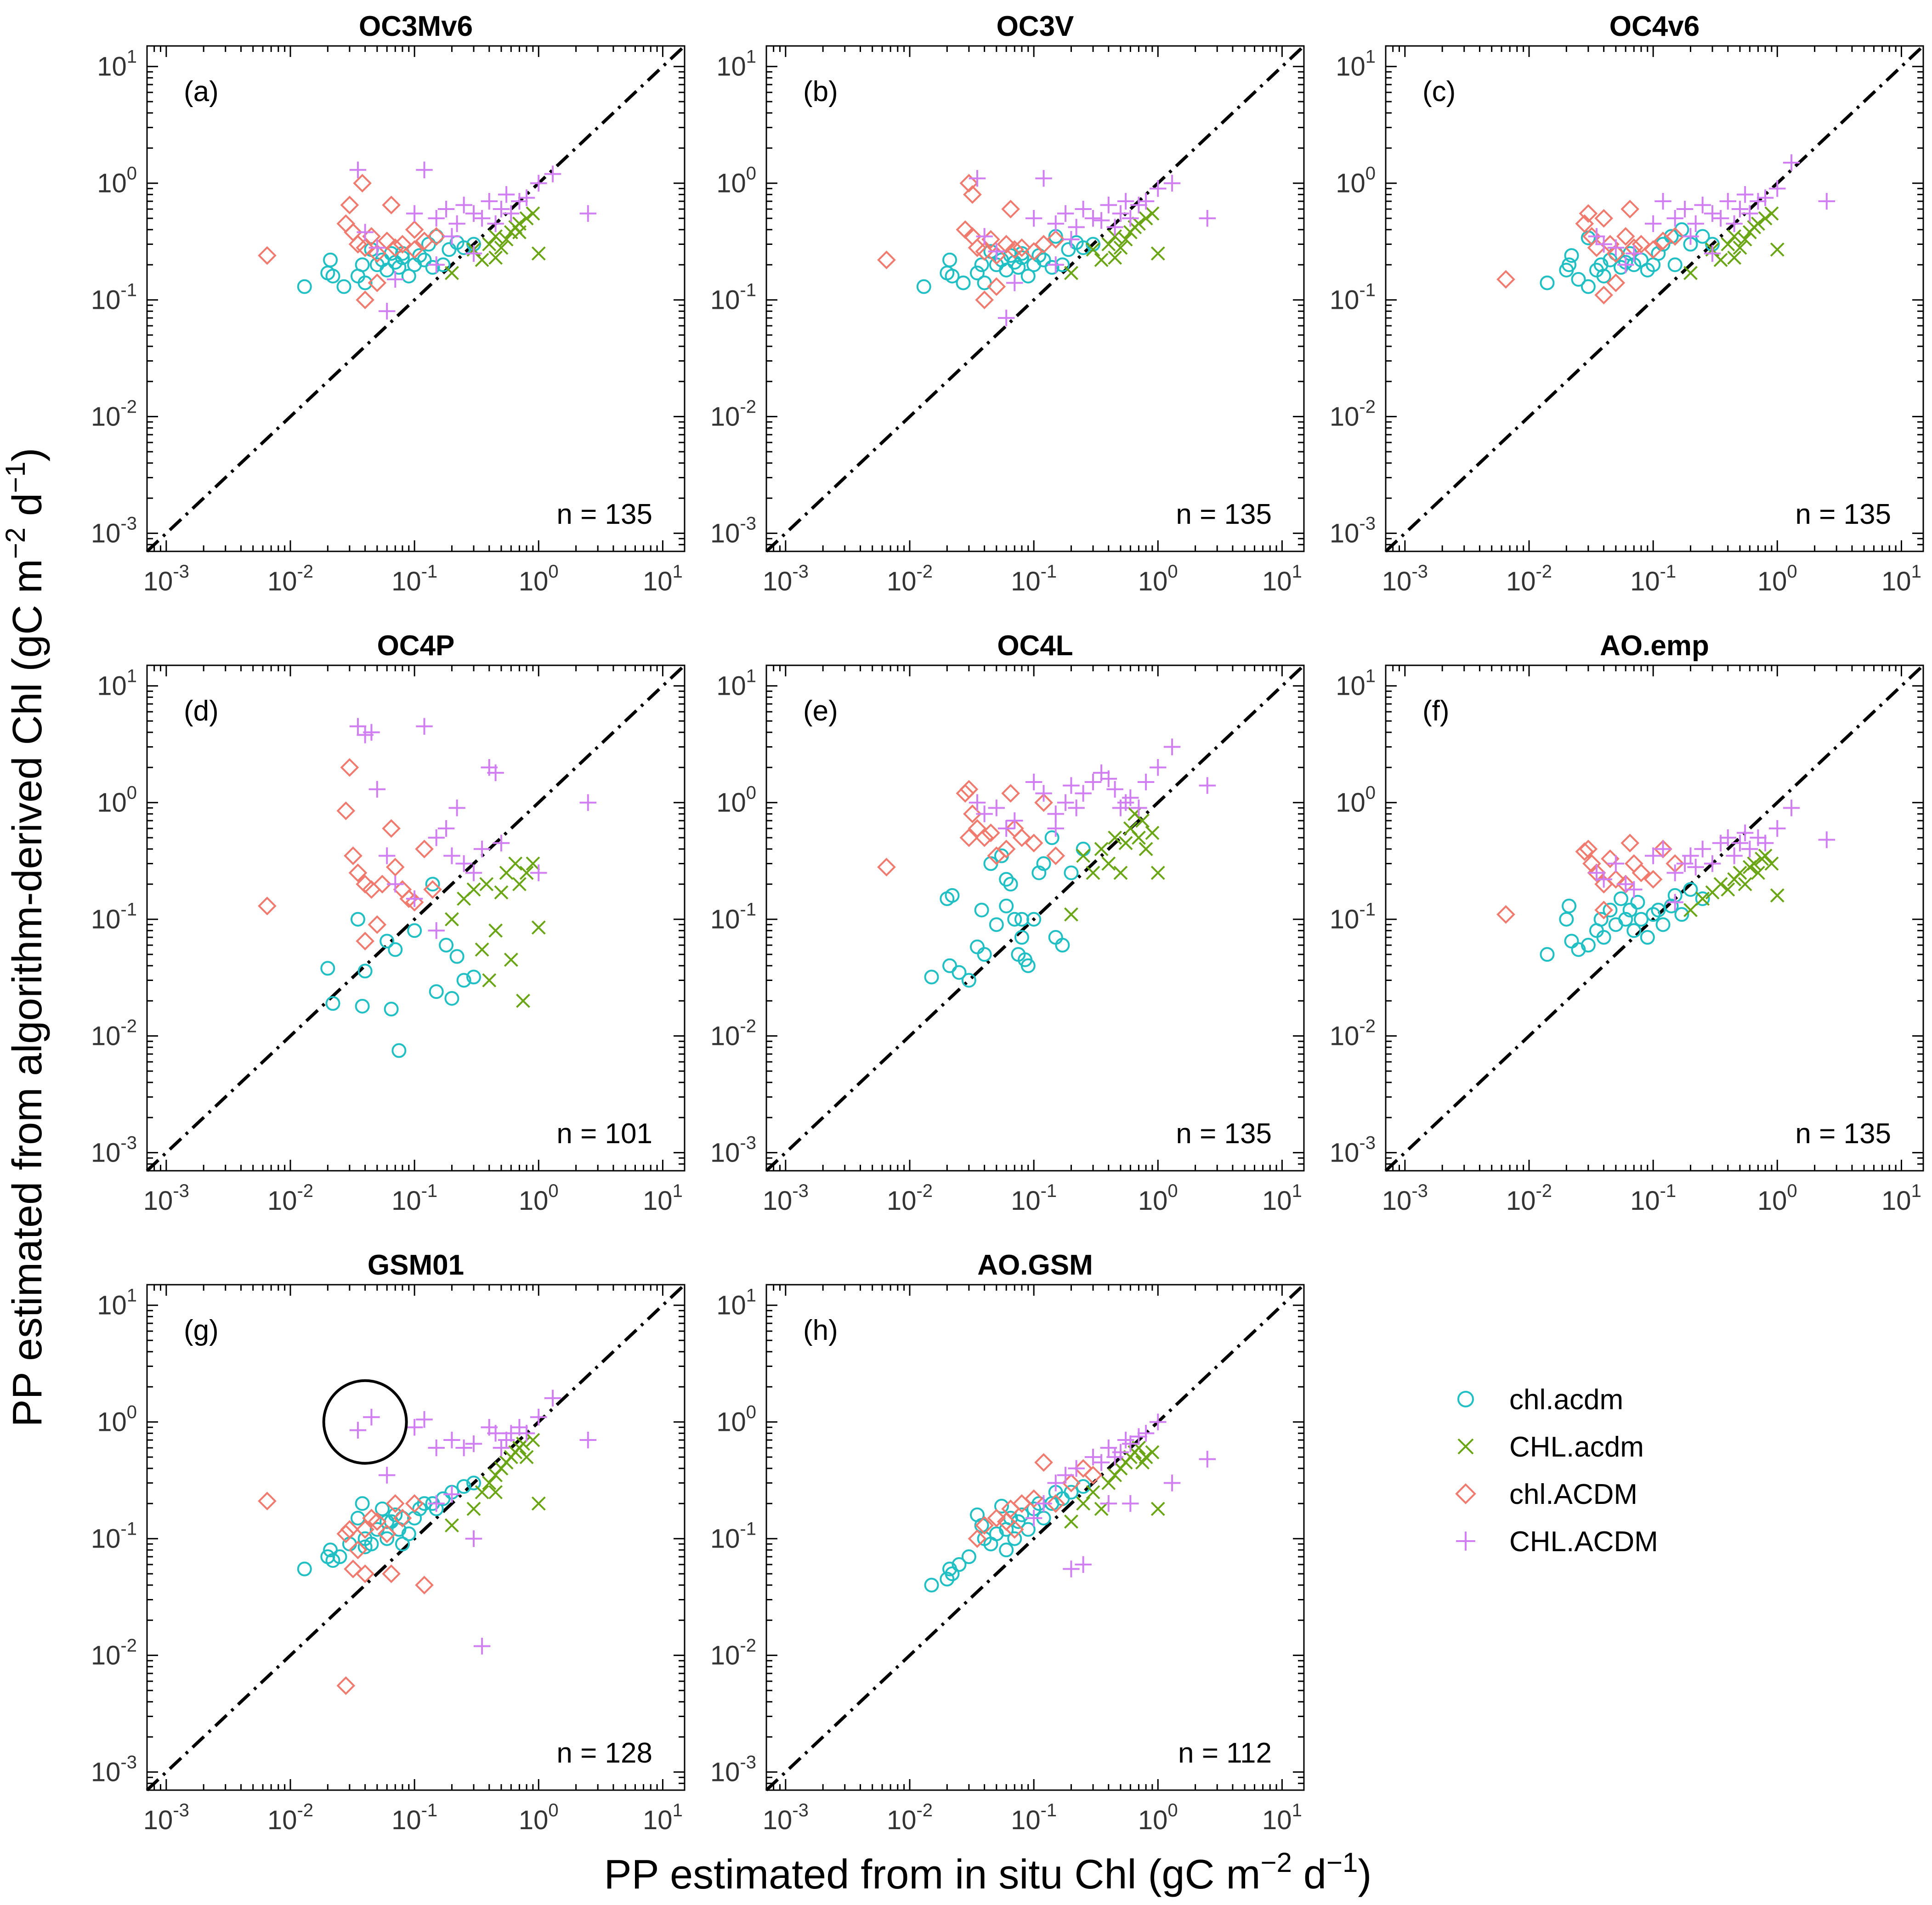 This screenshot has width=1932, height=1905. I want to click on series-chl-acdm, so click(1007, 1536).